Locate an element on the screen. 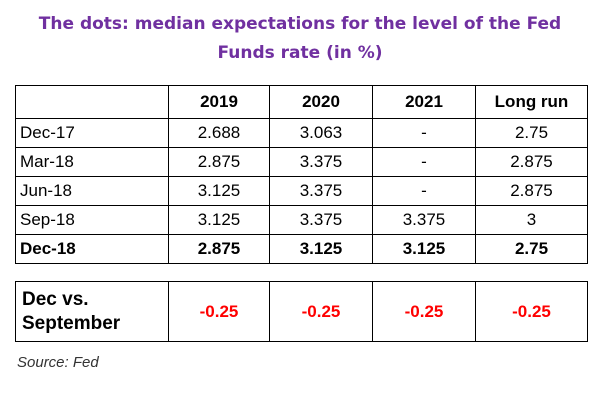 This screenshot has width=600, height=400. table-cell: 3.063 is located at coordinates (321, 133).